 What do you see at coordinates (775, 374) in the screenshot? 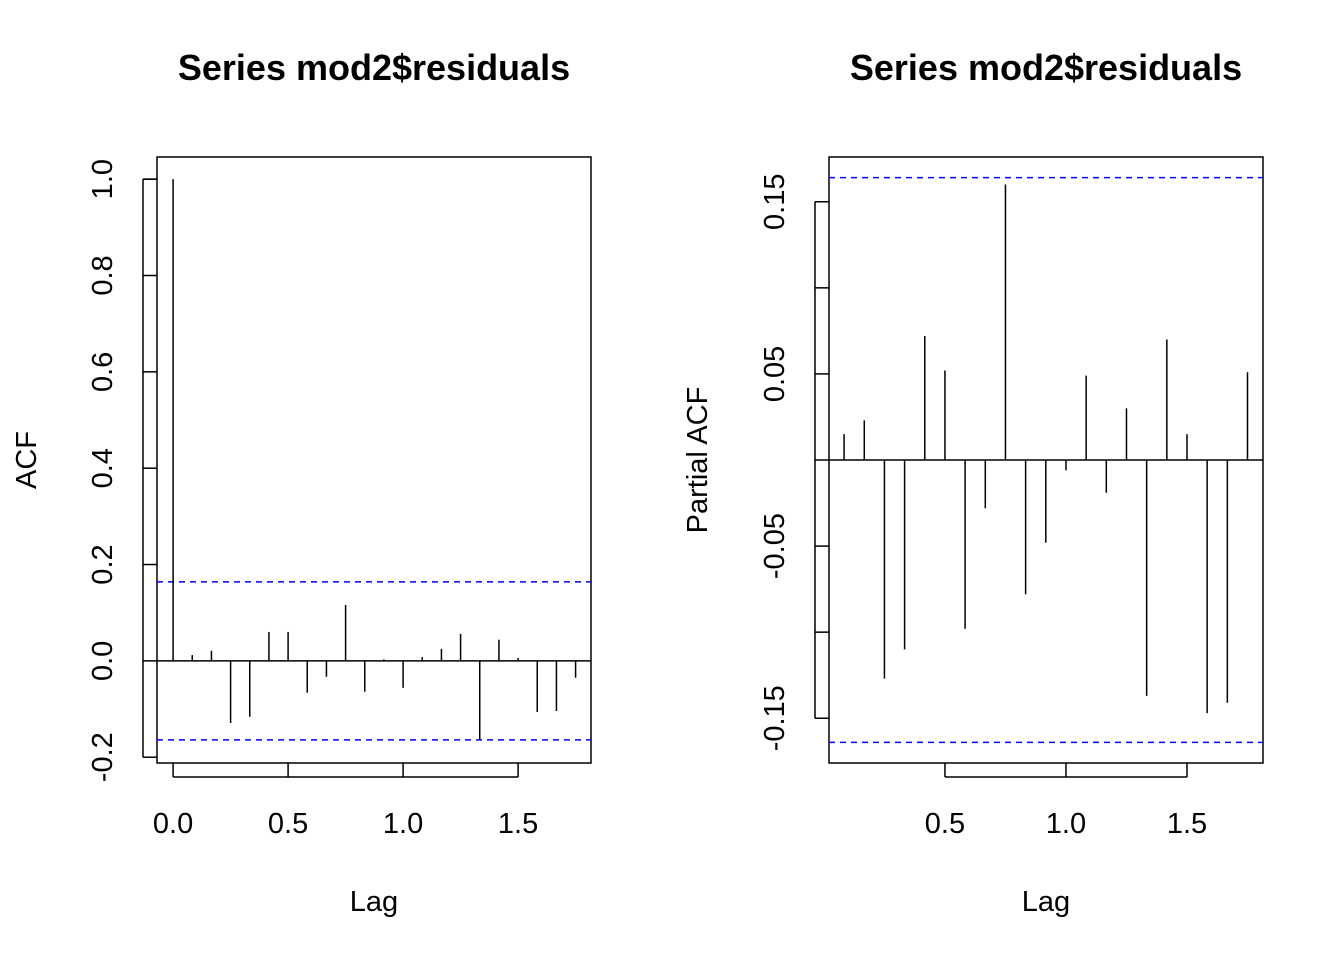
I see `pacf-y-tick-label: 0.05` at bounding box center [775, 374].